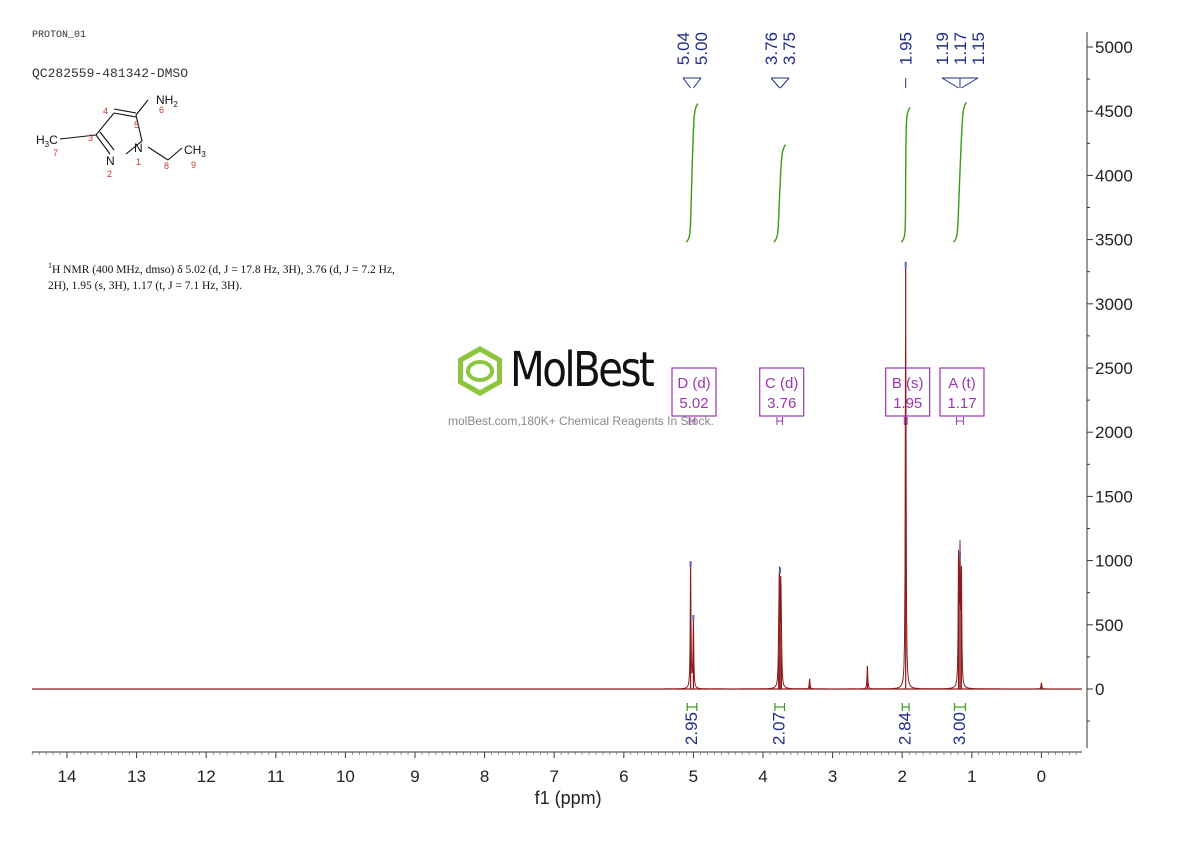 Image resolution: width=1190 pixels, height=841 pixels. What do you see at coordinates (1114, 47) in the screenshot?
I see `y-tick-label-5000: 5000` at bounding box center [1114, 47].